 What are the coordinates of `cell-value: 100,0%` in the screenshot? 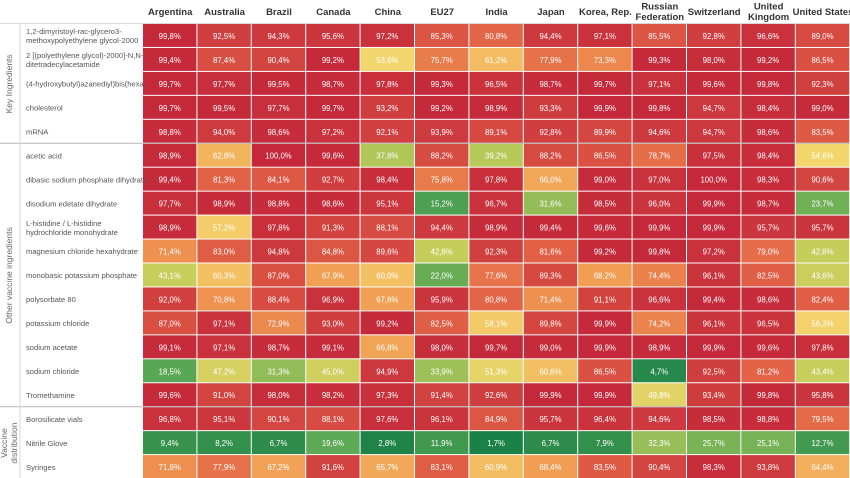 It's located at (278, 156).